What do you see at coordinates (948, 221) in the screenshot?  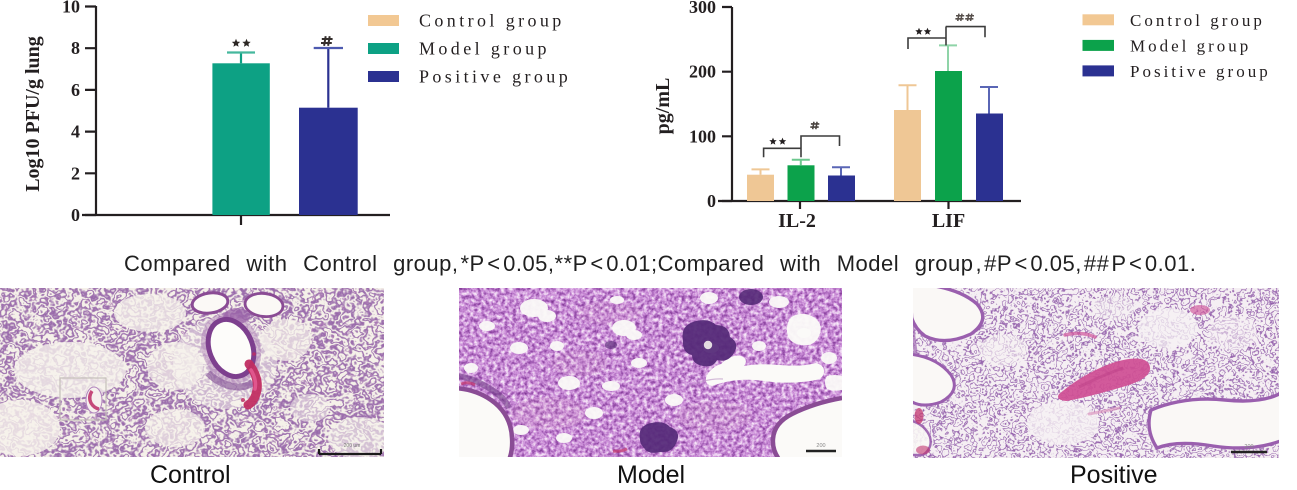 I see `svg-text: LIF` at bounding box center [948, 221].